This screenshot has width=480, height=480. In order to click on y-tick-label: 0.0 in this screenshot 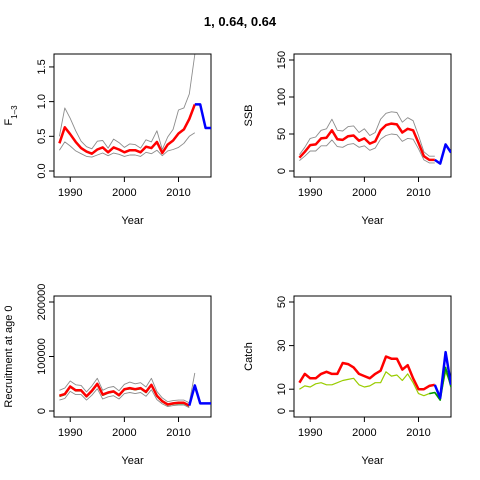, I will do `click(42, 170)`.